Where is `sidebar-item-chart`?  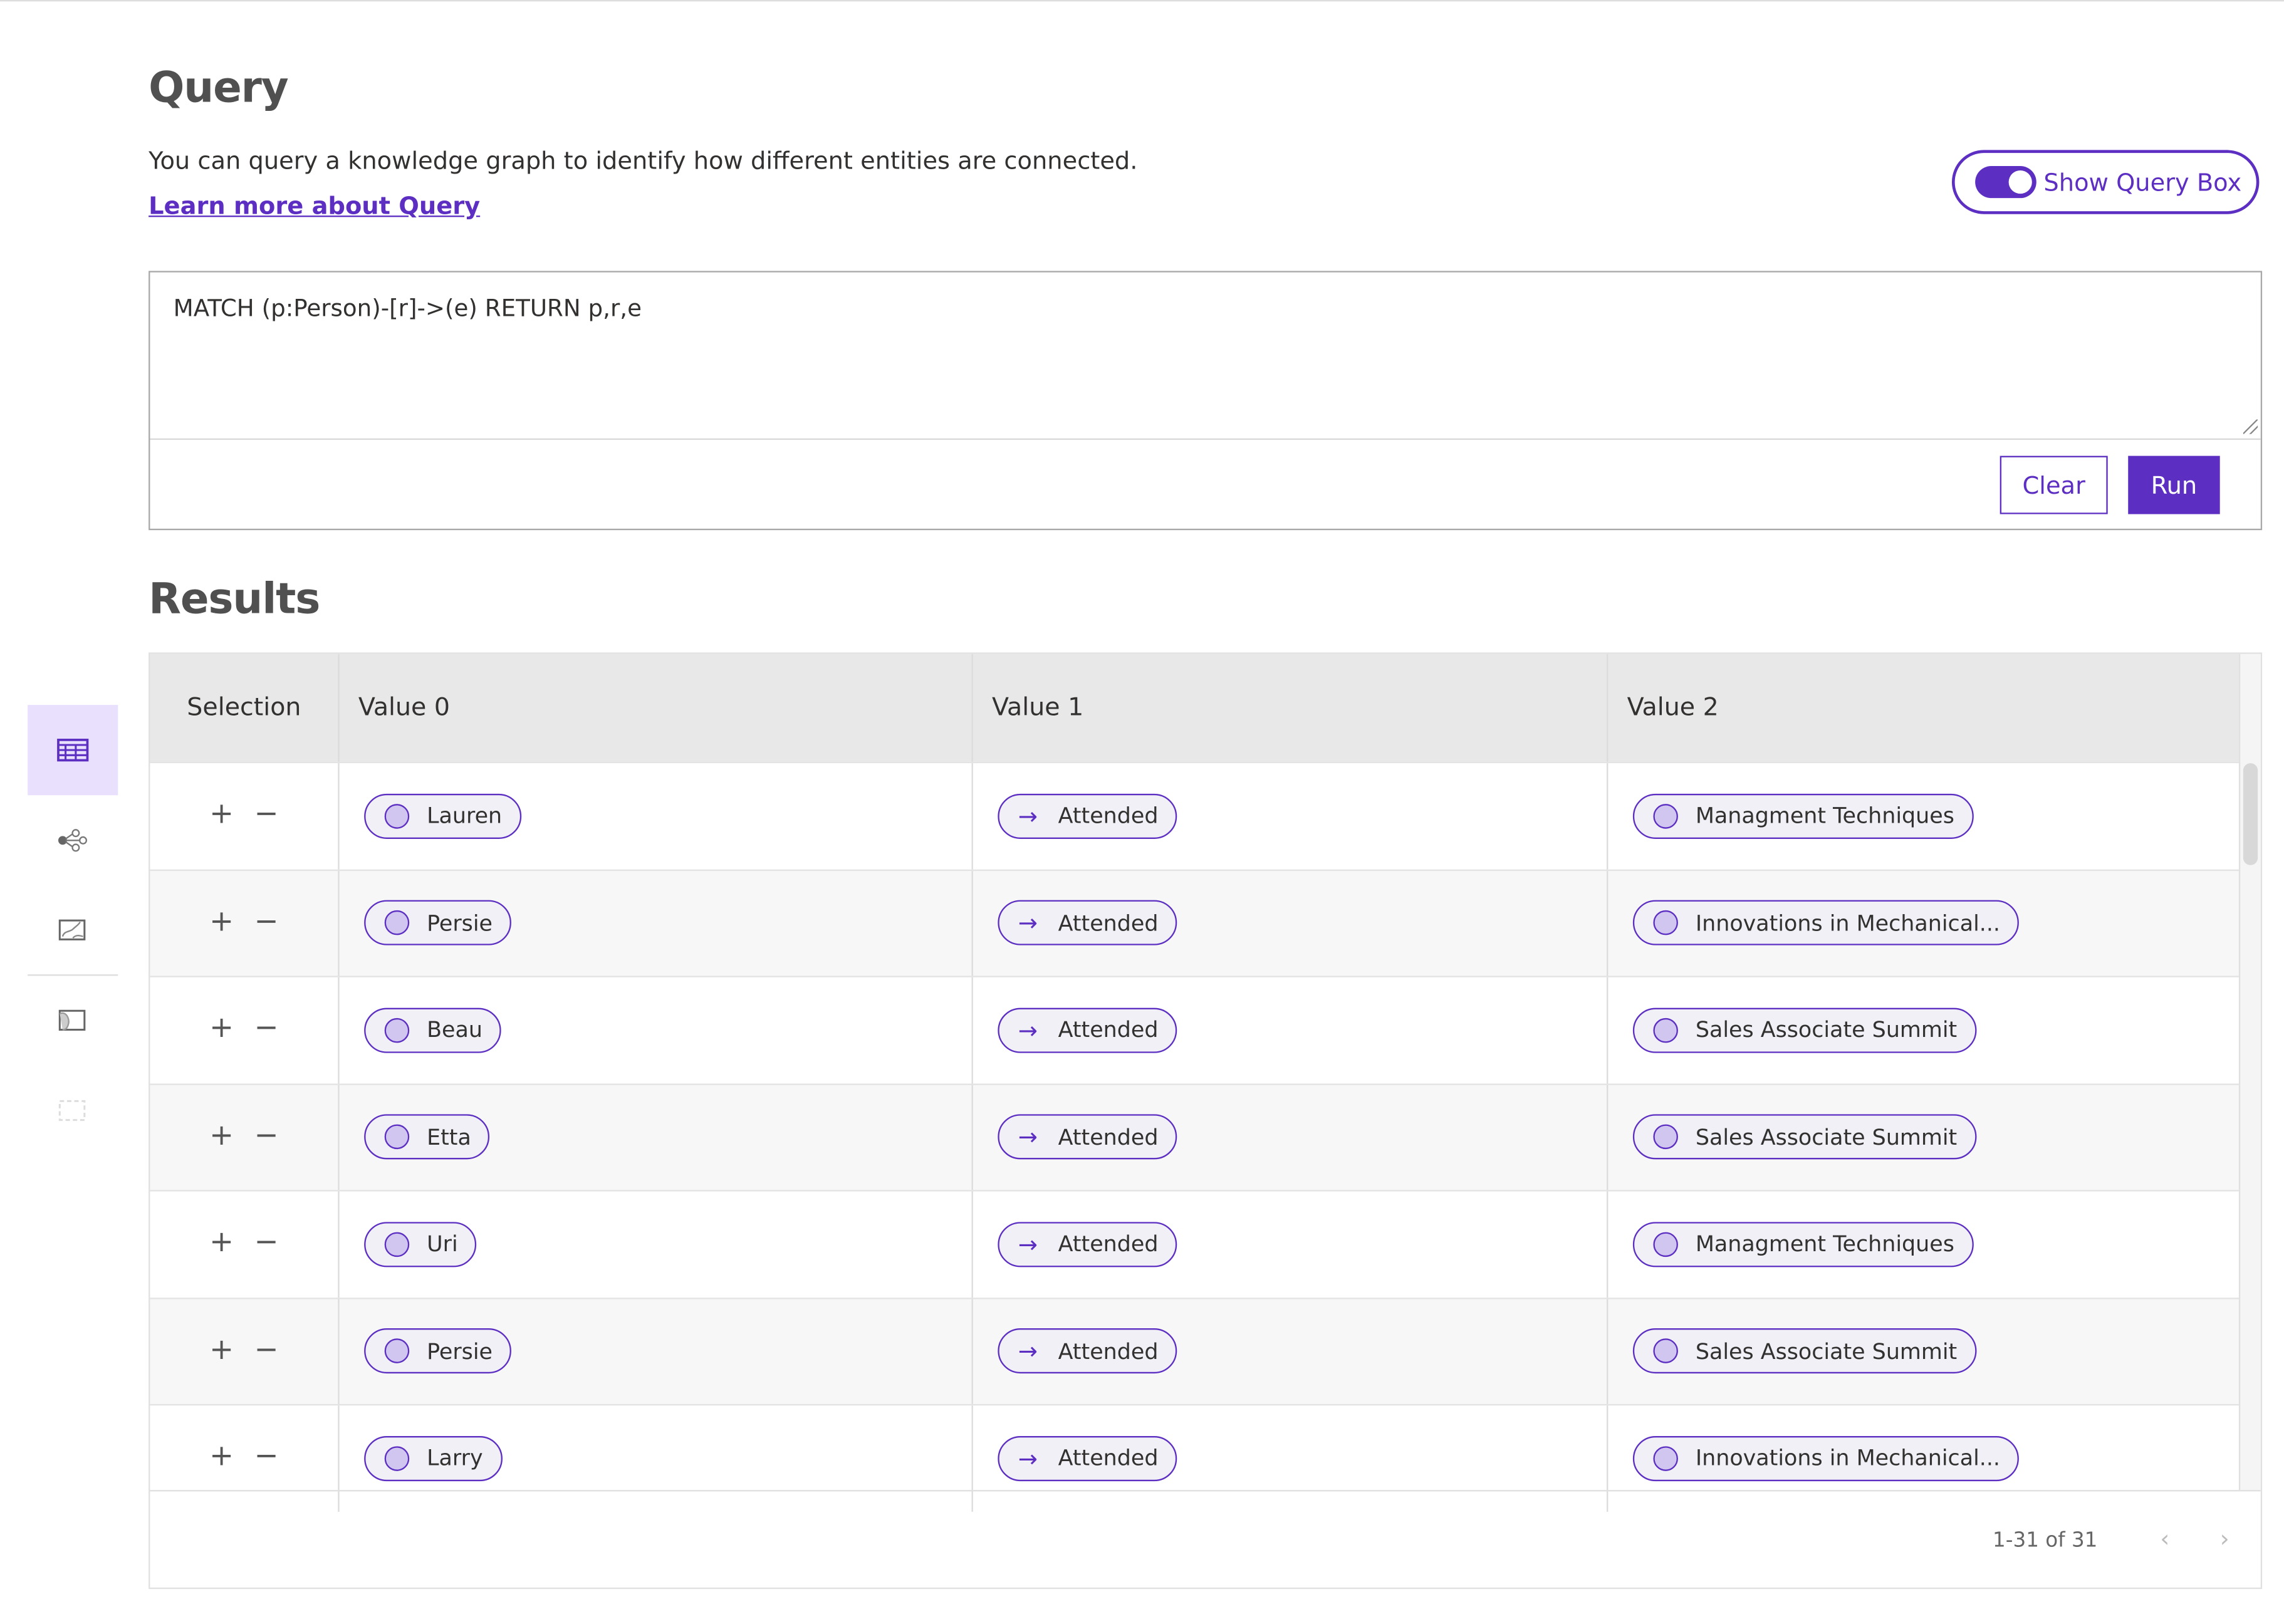 sidebar-item-chart is located at coordinates (73, 931).